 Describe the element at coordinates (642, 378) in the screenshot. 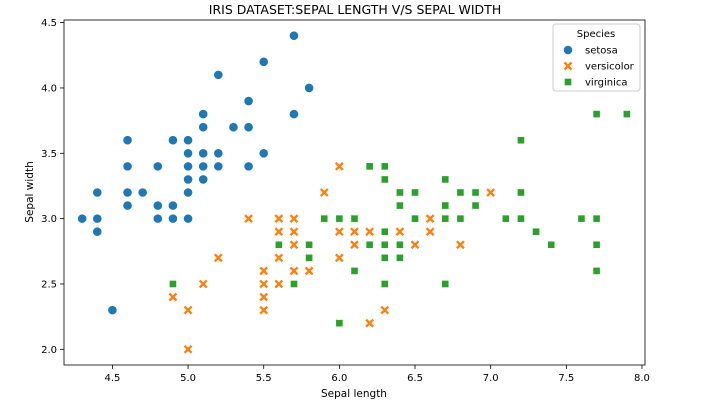

I see `x-tick-label: 8.0` at that location.